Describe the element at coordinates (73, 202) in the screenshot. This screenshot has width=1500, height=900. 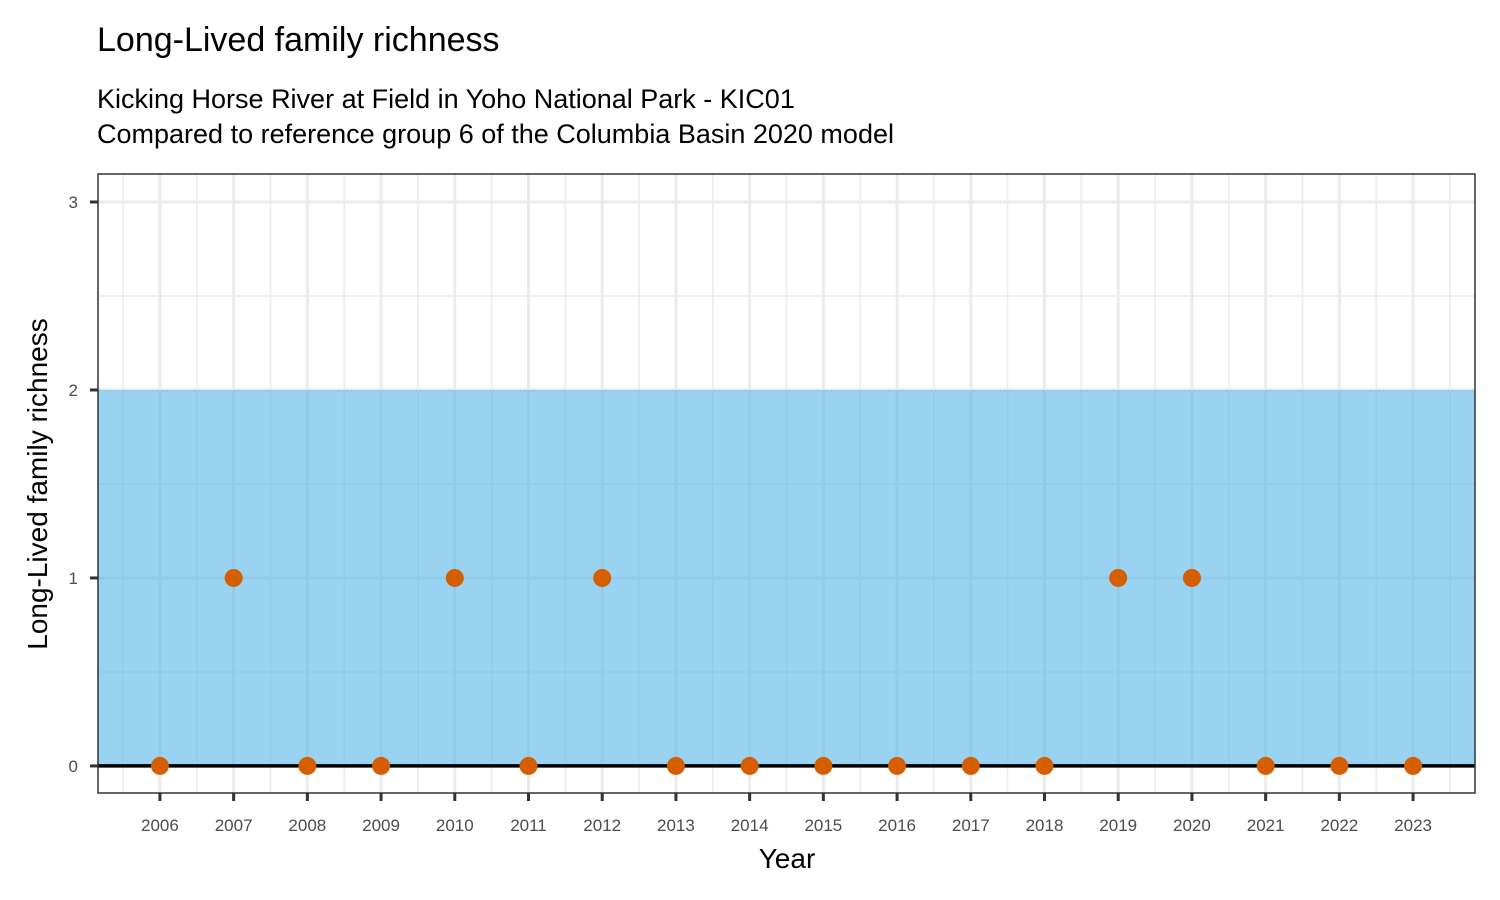
I see `y-tick-label: 3` at that location.